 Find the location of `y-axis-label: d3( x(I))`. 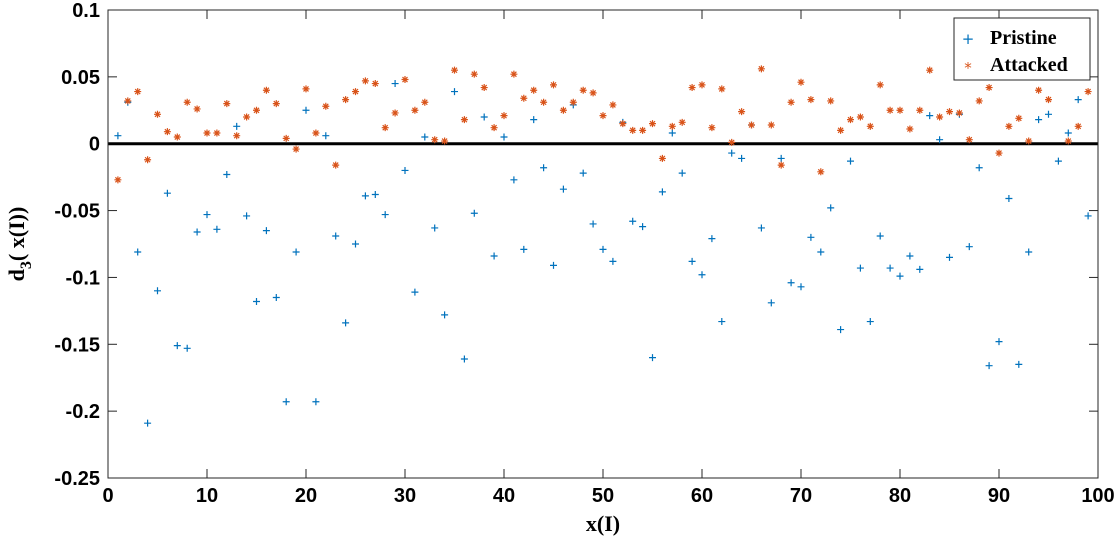

y-axis-label: d3( x(I)) is located at coordinates (19, 244).